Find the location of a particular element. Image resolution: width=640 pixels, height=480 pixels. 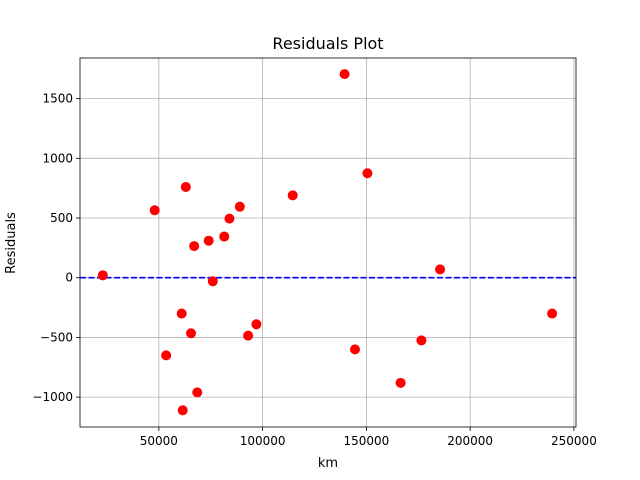

y-tick-label: −500 is located at coordinates (56, 337).